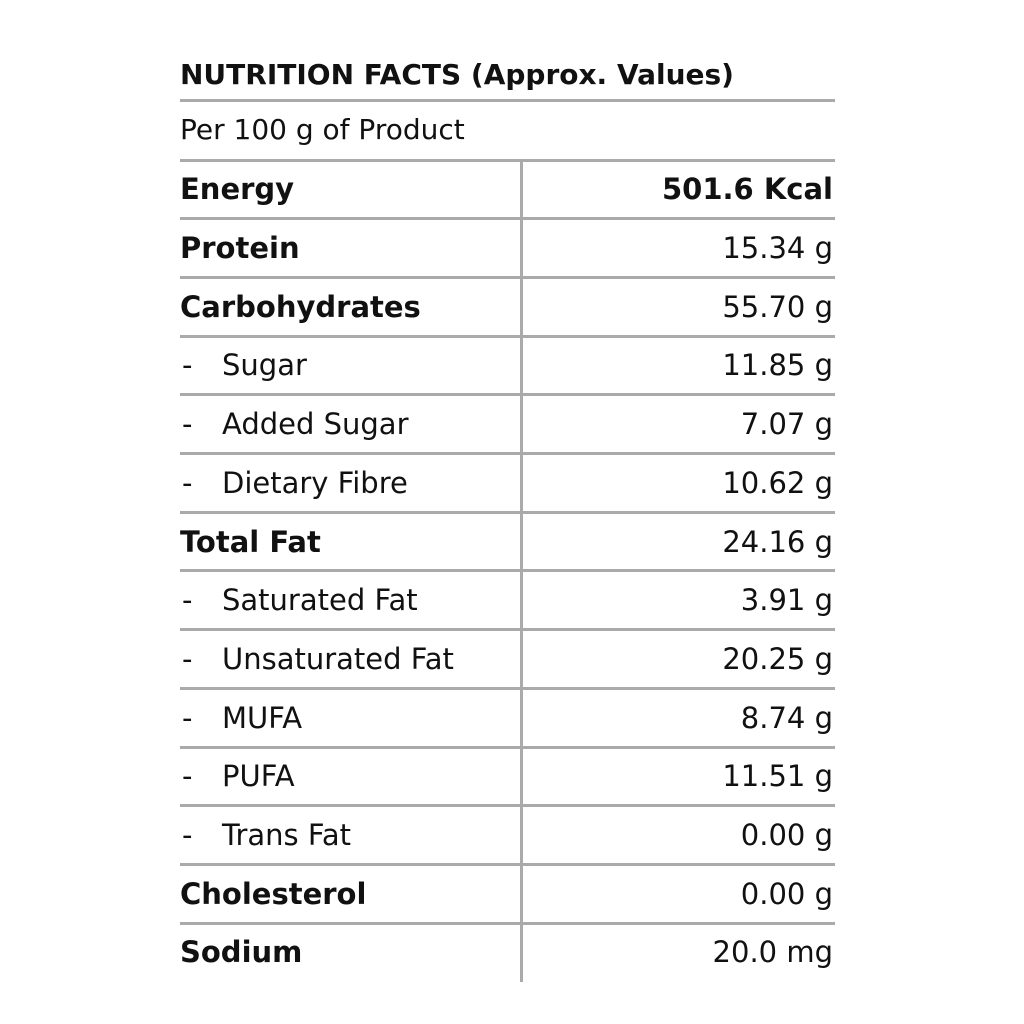  What do you see at coordinates (264, 365) in the screenshot?
I see `row-label: Sugar` at bounding box center [264, 365].